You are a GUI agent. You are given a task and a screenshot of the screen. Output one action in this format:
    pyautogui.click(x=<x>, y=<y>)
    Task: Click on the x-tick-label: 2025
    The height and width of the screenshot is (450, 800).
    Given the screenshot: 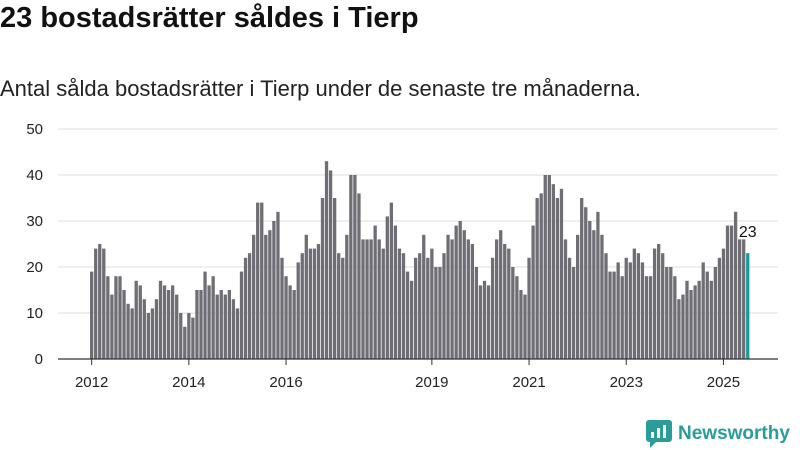 What is the action you would take?
    pyautogui.click(x=723, y=382)
    